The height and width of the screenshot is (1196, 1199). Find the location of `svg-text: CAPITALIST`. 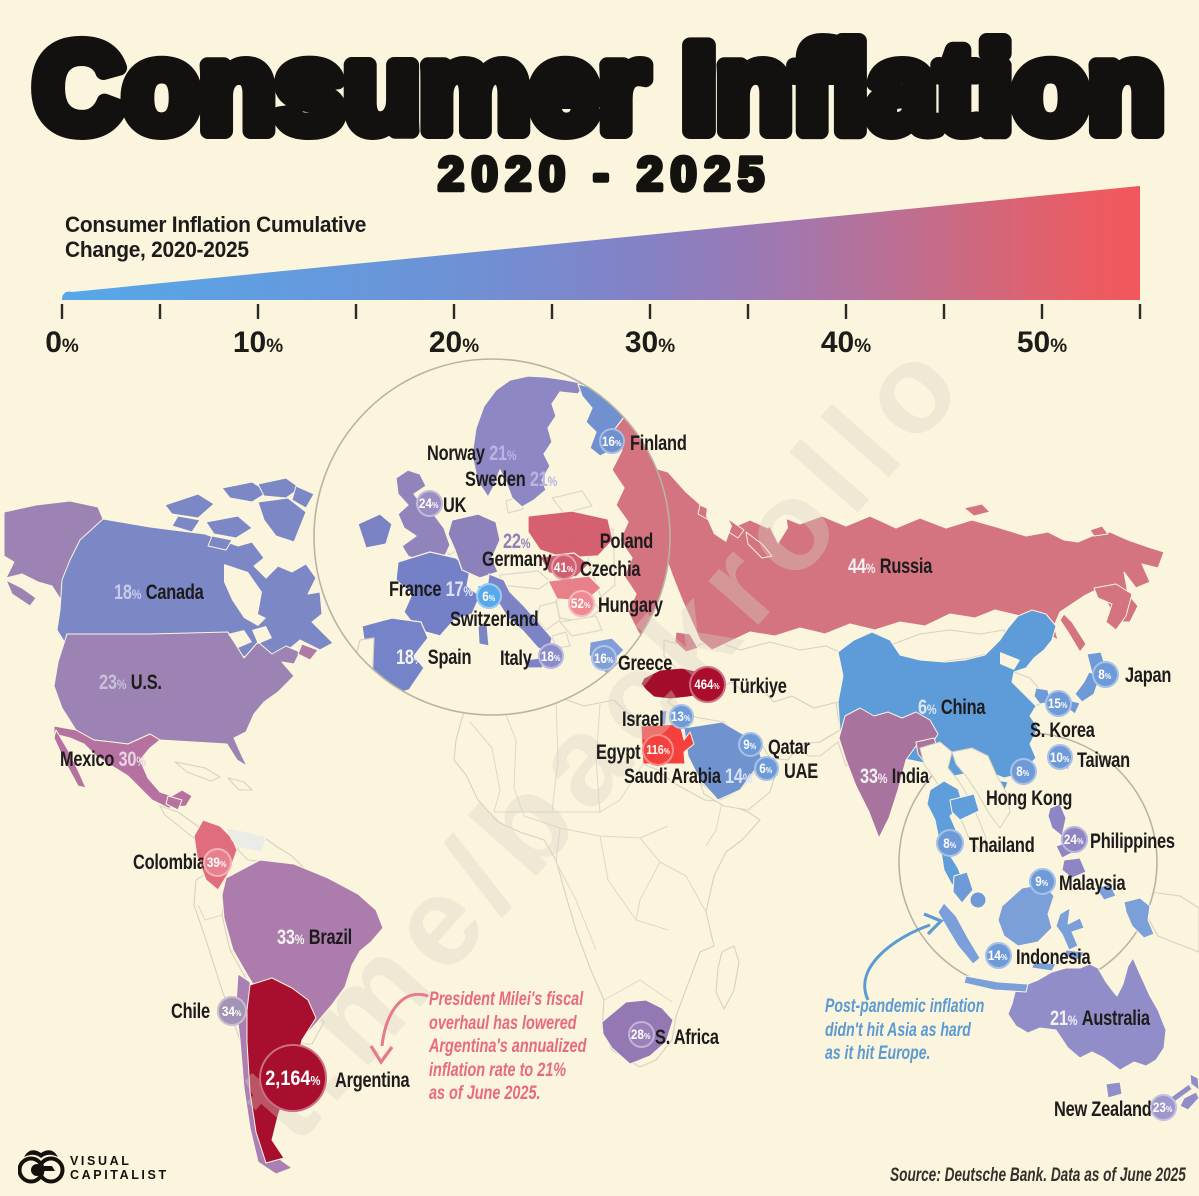

svg-text: CAPITALIST is located at coordinates (119, 1175).